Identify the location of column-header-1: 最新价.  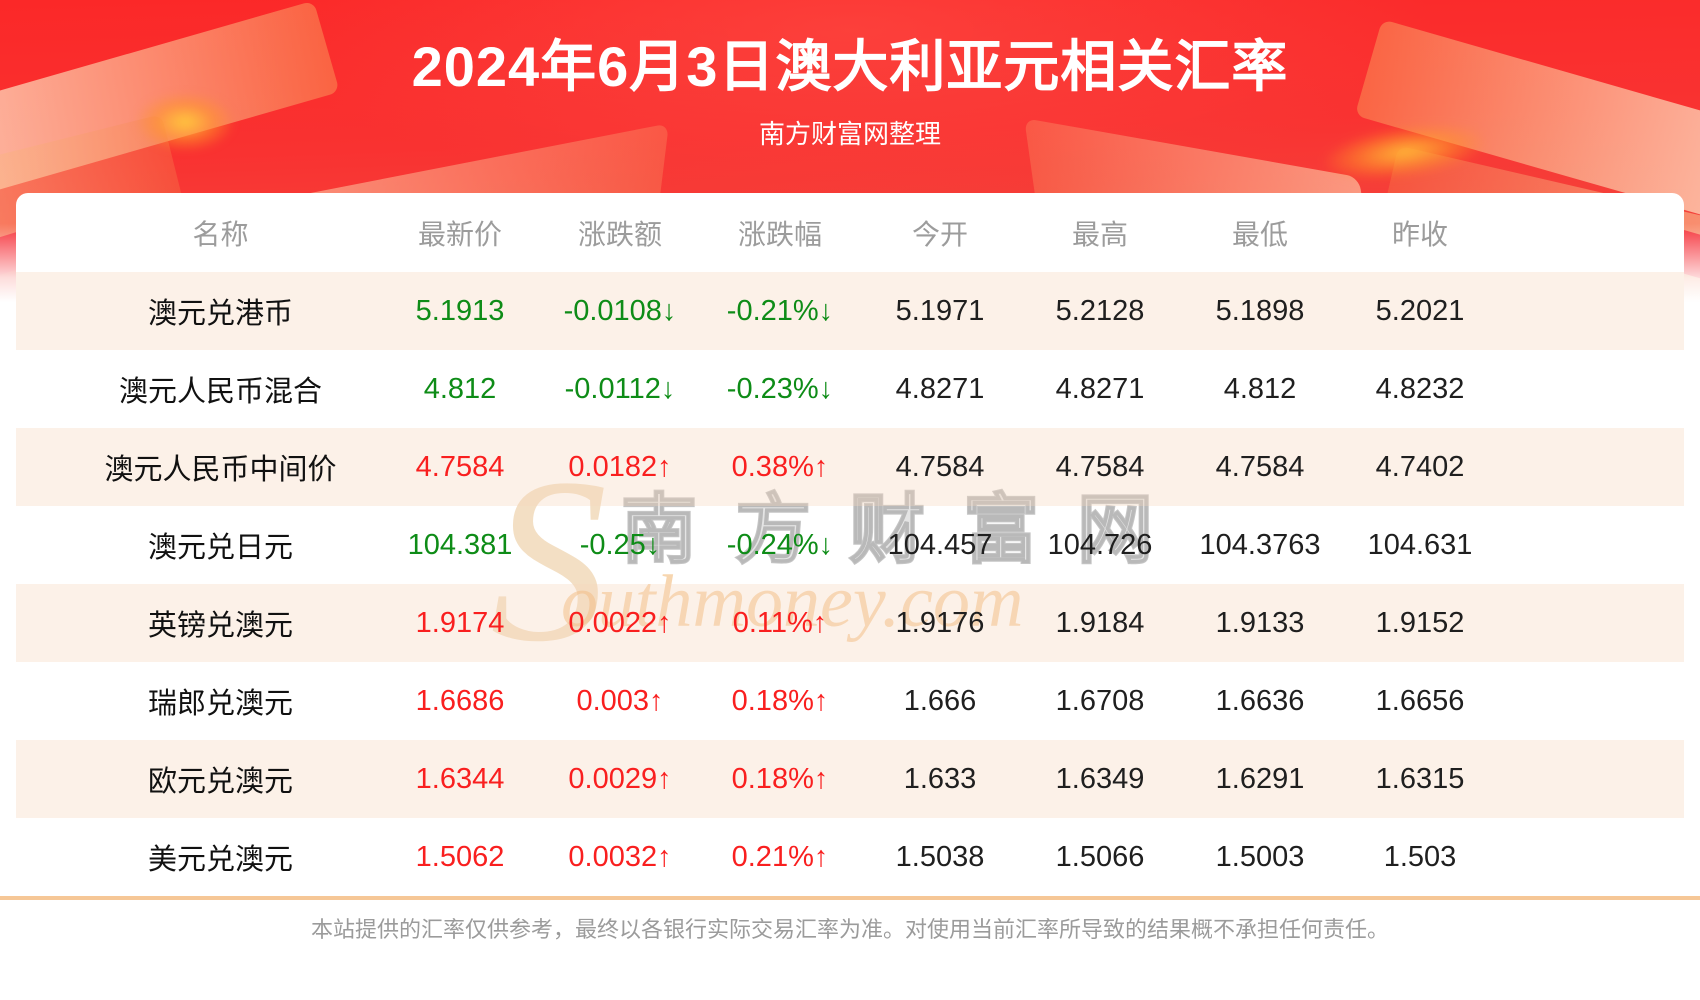
(459, 234).